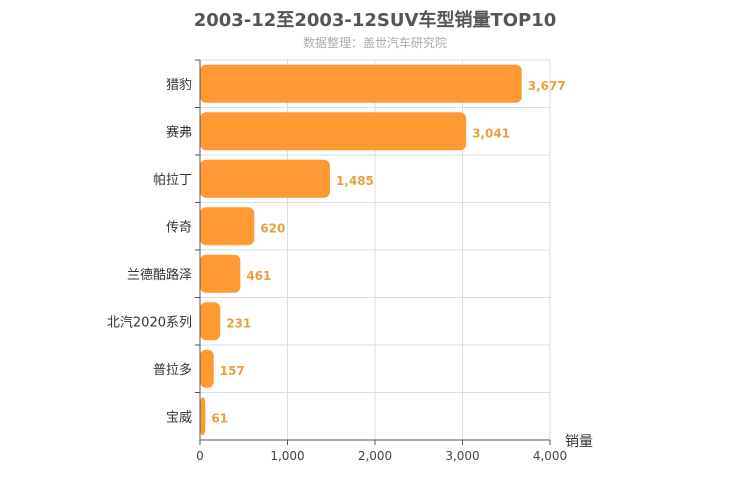  Describe the element at coordinates (287, 456) in the screenshot. I see `x-tick-label: 1,000` at that location.